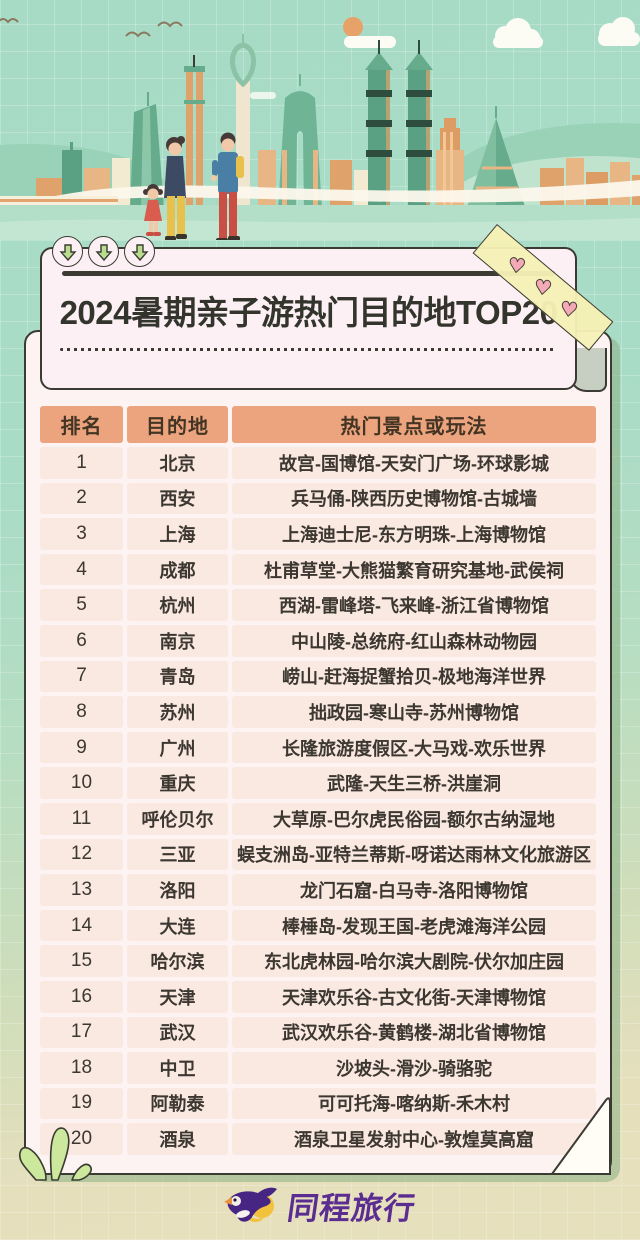 The width and height of the screenshot is (640, 1240). What do you see at coordinates (91, 28) in the screenshot?
I see `bird-icon` at bounding box center [91, 28].